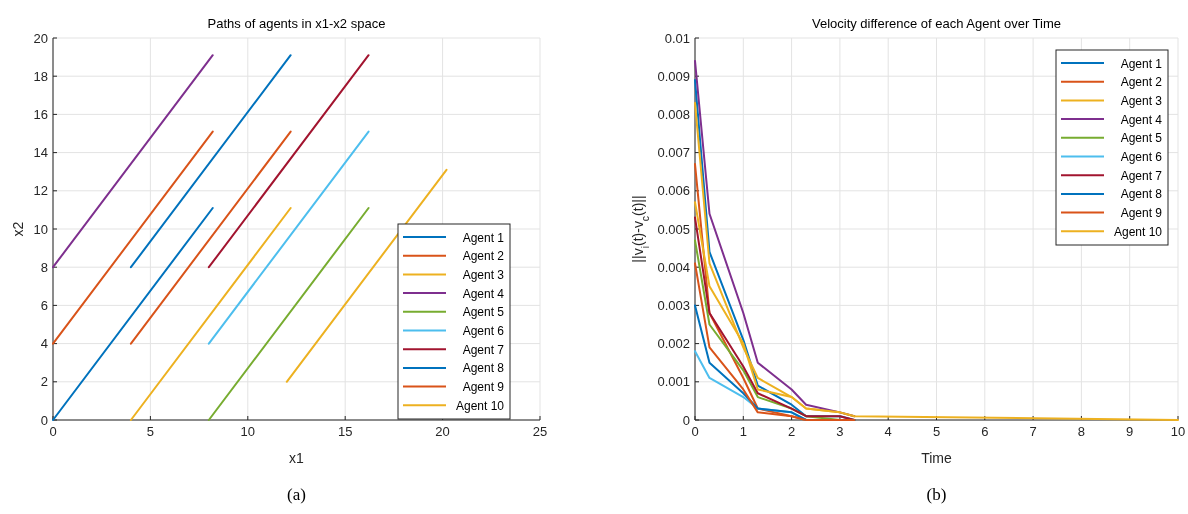 This screenshot has height=514, width=1188. What do you see at coordinates (985, 431) in the screenshot?
I see `x-tick-label: 6` at bounding box center [985, 431].